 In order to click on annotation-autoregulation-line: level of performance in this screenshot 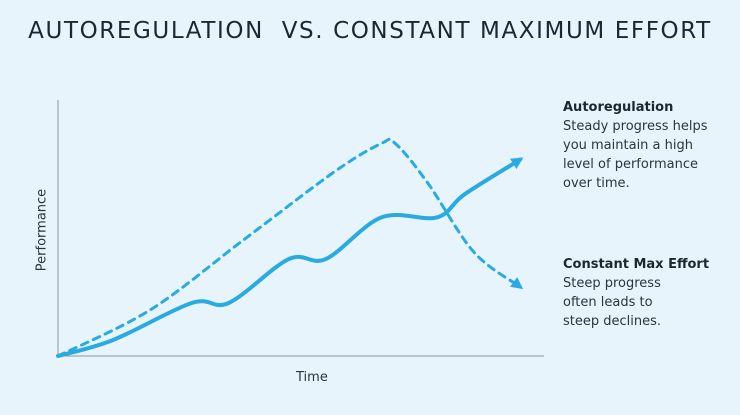, I will do `click(630, 164)`.